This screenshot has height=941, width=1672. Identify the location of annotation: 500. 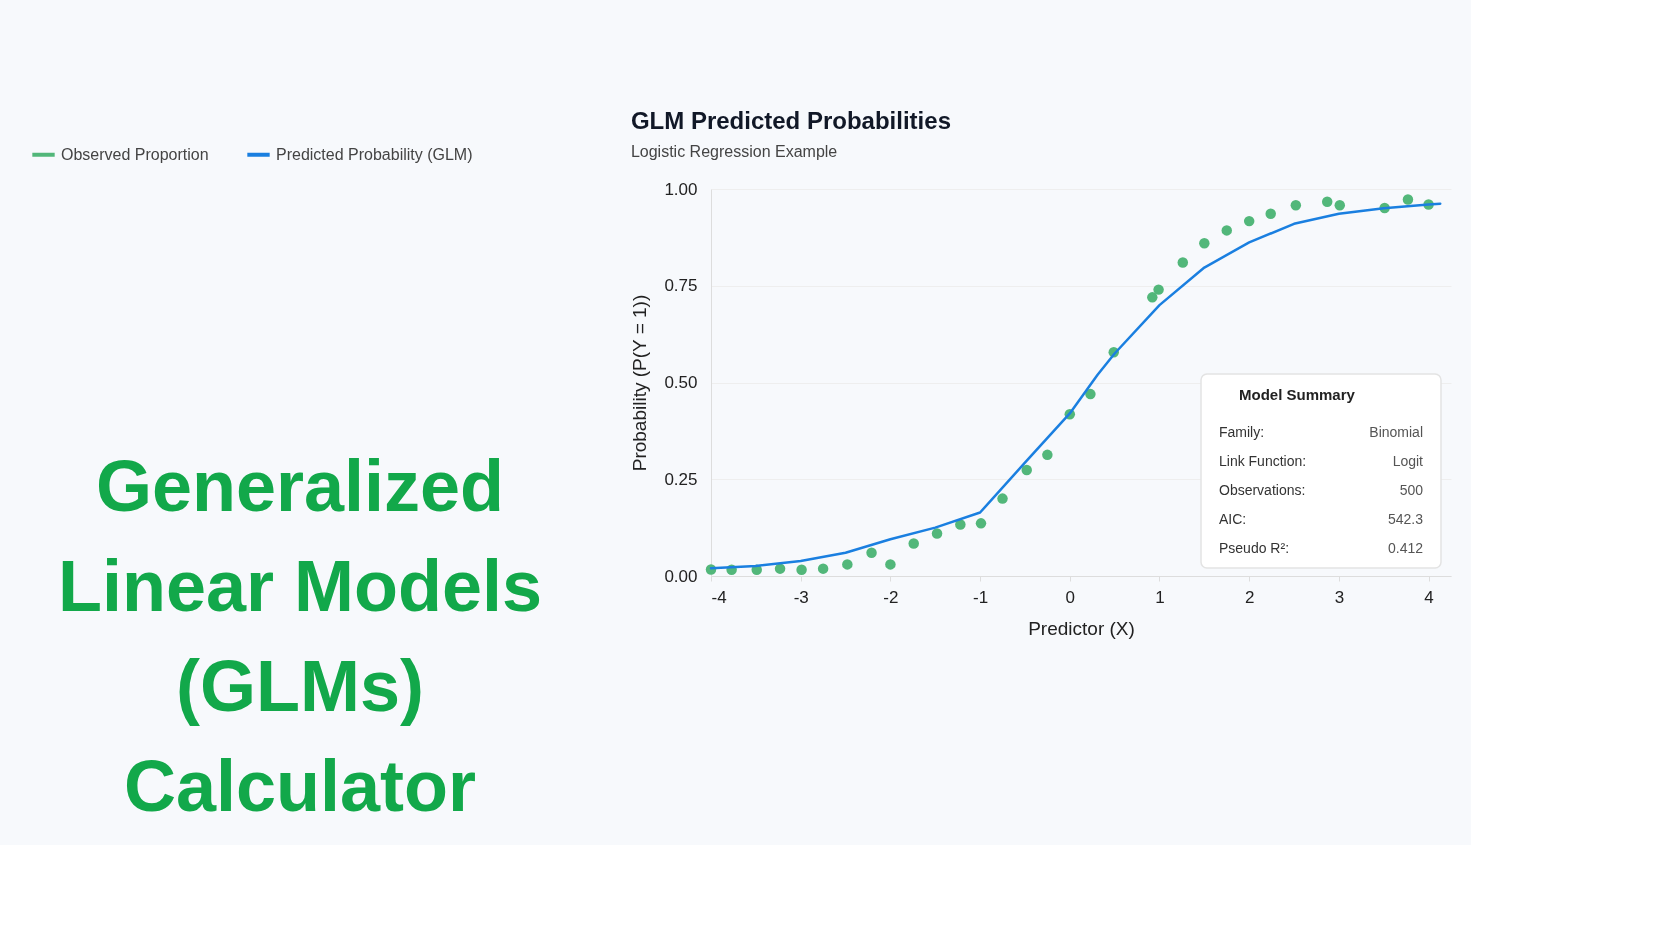
(1411, 489).